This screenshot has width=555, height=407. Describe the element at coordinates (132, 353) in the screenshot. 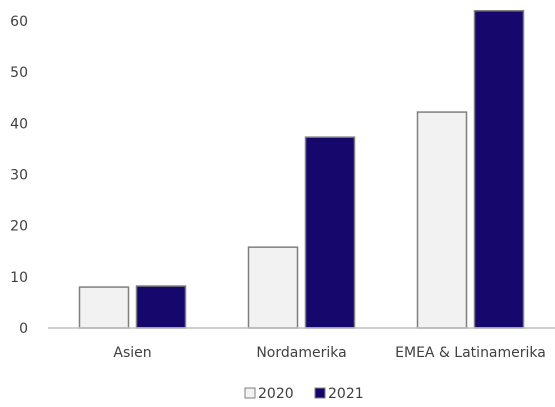

I see `category-label: Asien` at that location.